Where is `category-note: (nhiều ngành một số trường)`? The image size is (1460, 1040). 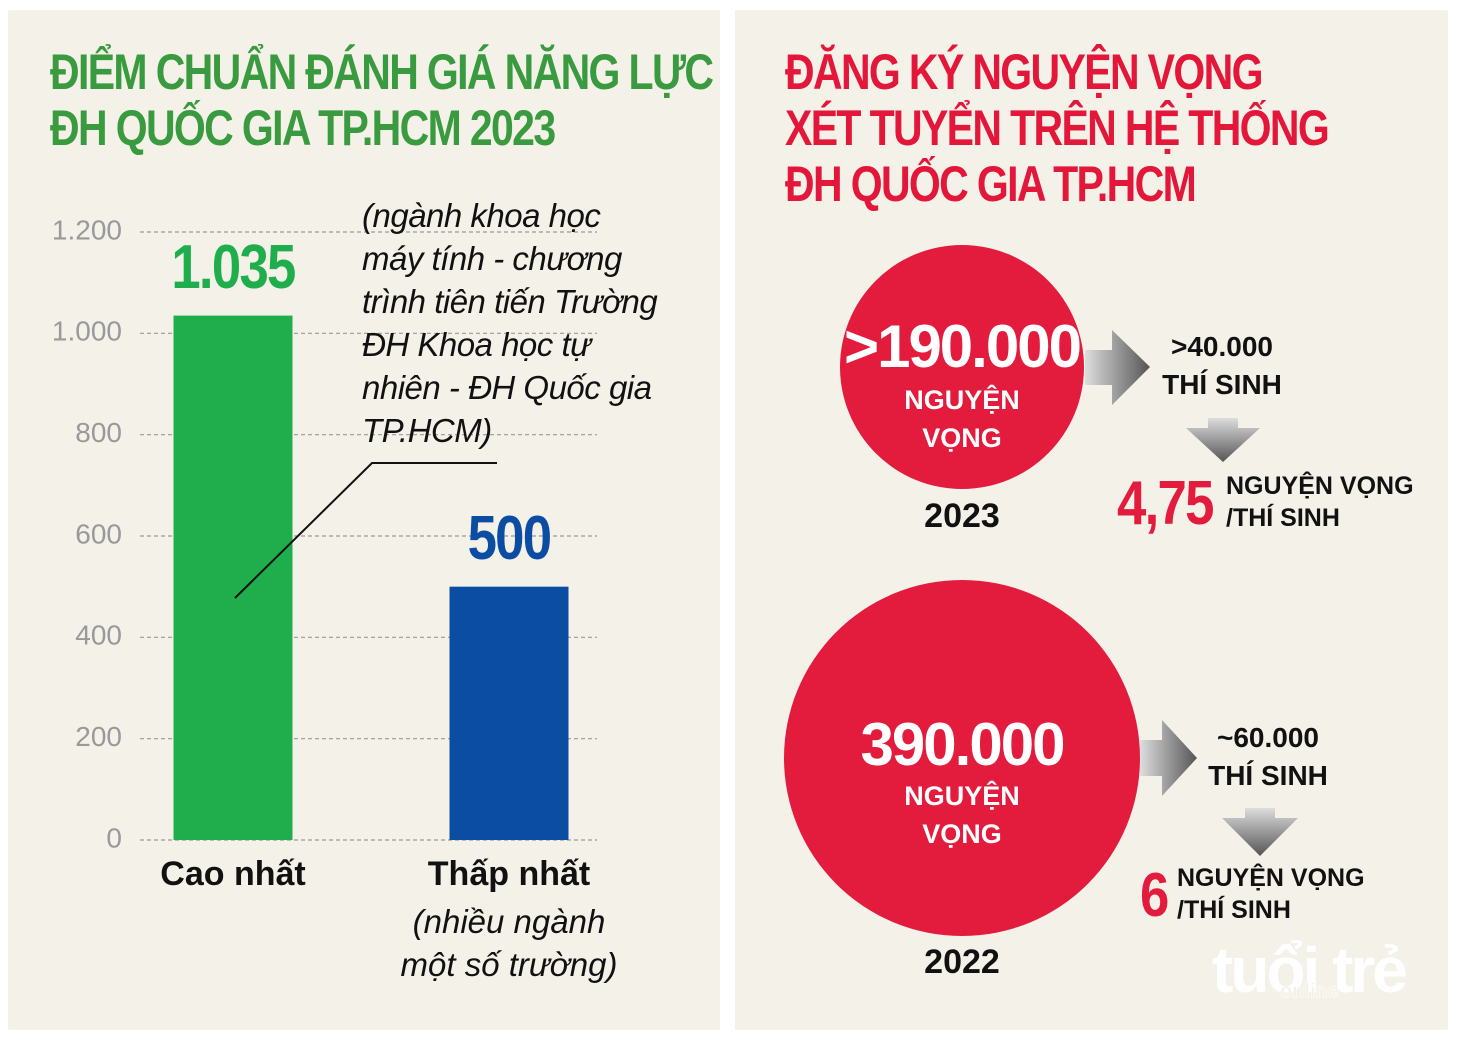 category-note: (nhiều ngành một số trường) is located at coordinates (509, 943).